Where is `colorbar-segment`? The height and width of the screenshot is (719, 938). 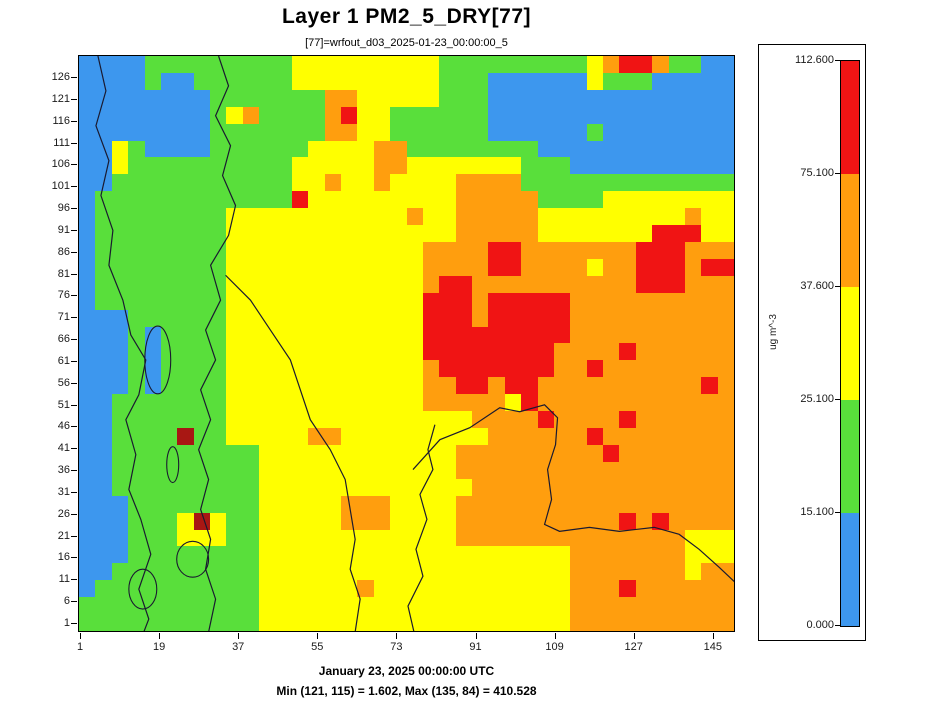
colorbar-segment is located at coordinates (850, 343).